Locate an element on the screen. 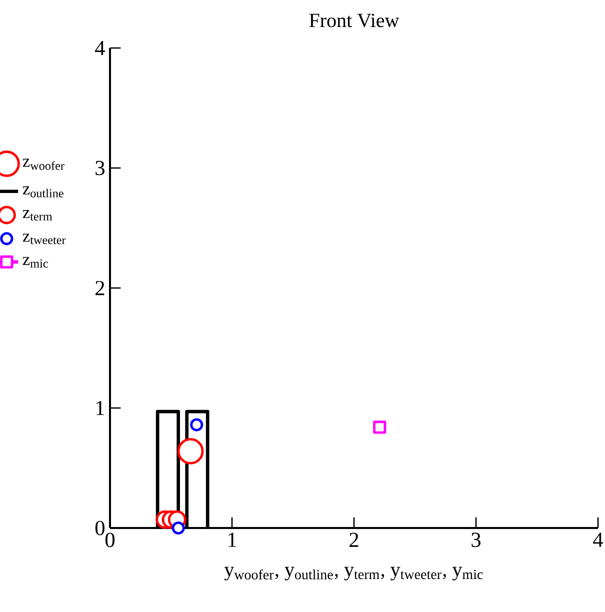 The height and width of the screenshot is (612, 605). text: y$_{woofer}$, y$_{outline}$, y$_{term}$, y$_{tweeter}$, y$_{mic}$ is located at coordinates (353, 573).